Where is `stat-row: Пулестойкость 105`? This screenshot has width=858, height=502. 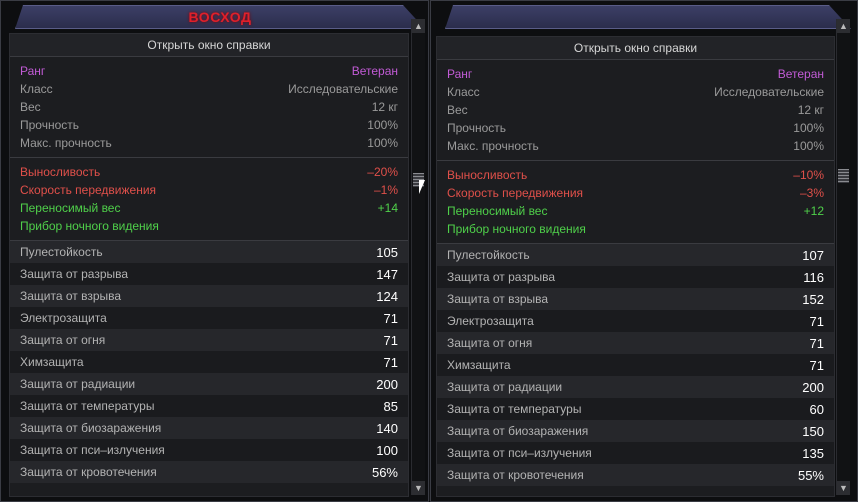 stat-row: Пулестойкость 105 is located at coordinates (209, 252).